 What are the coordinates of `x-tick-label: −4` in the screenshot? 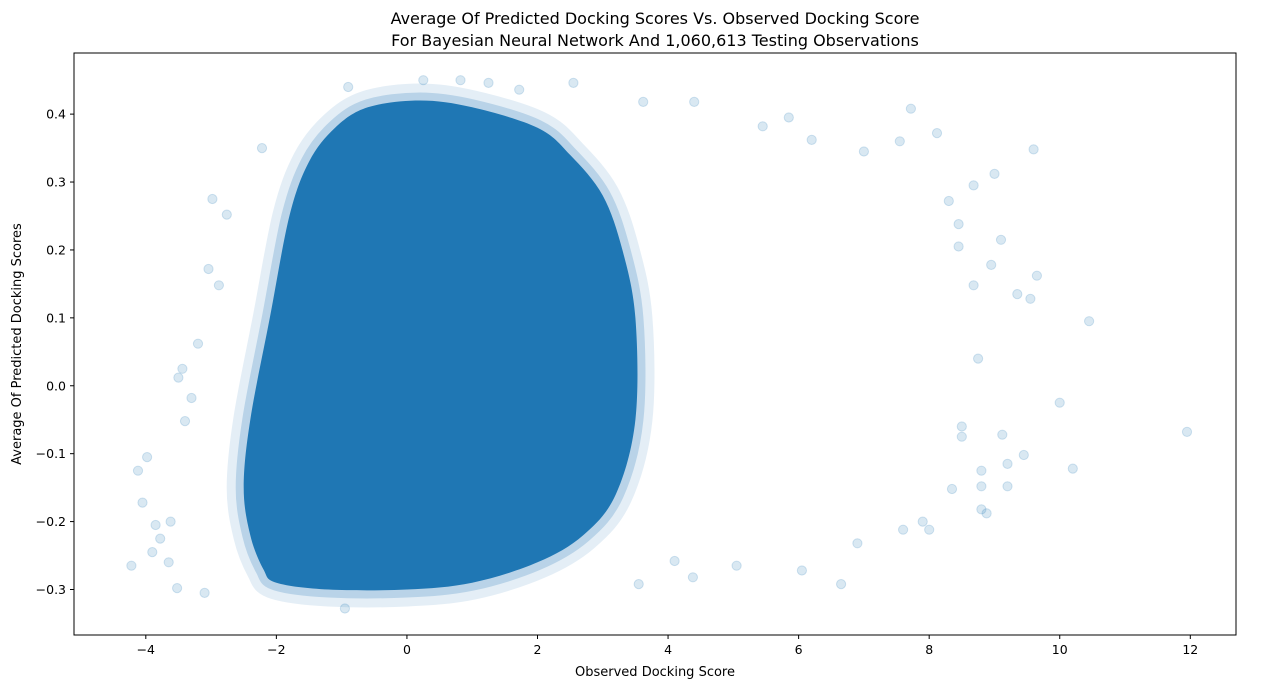 It's located at (146, 649).